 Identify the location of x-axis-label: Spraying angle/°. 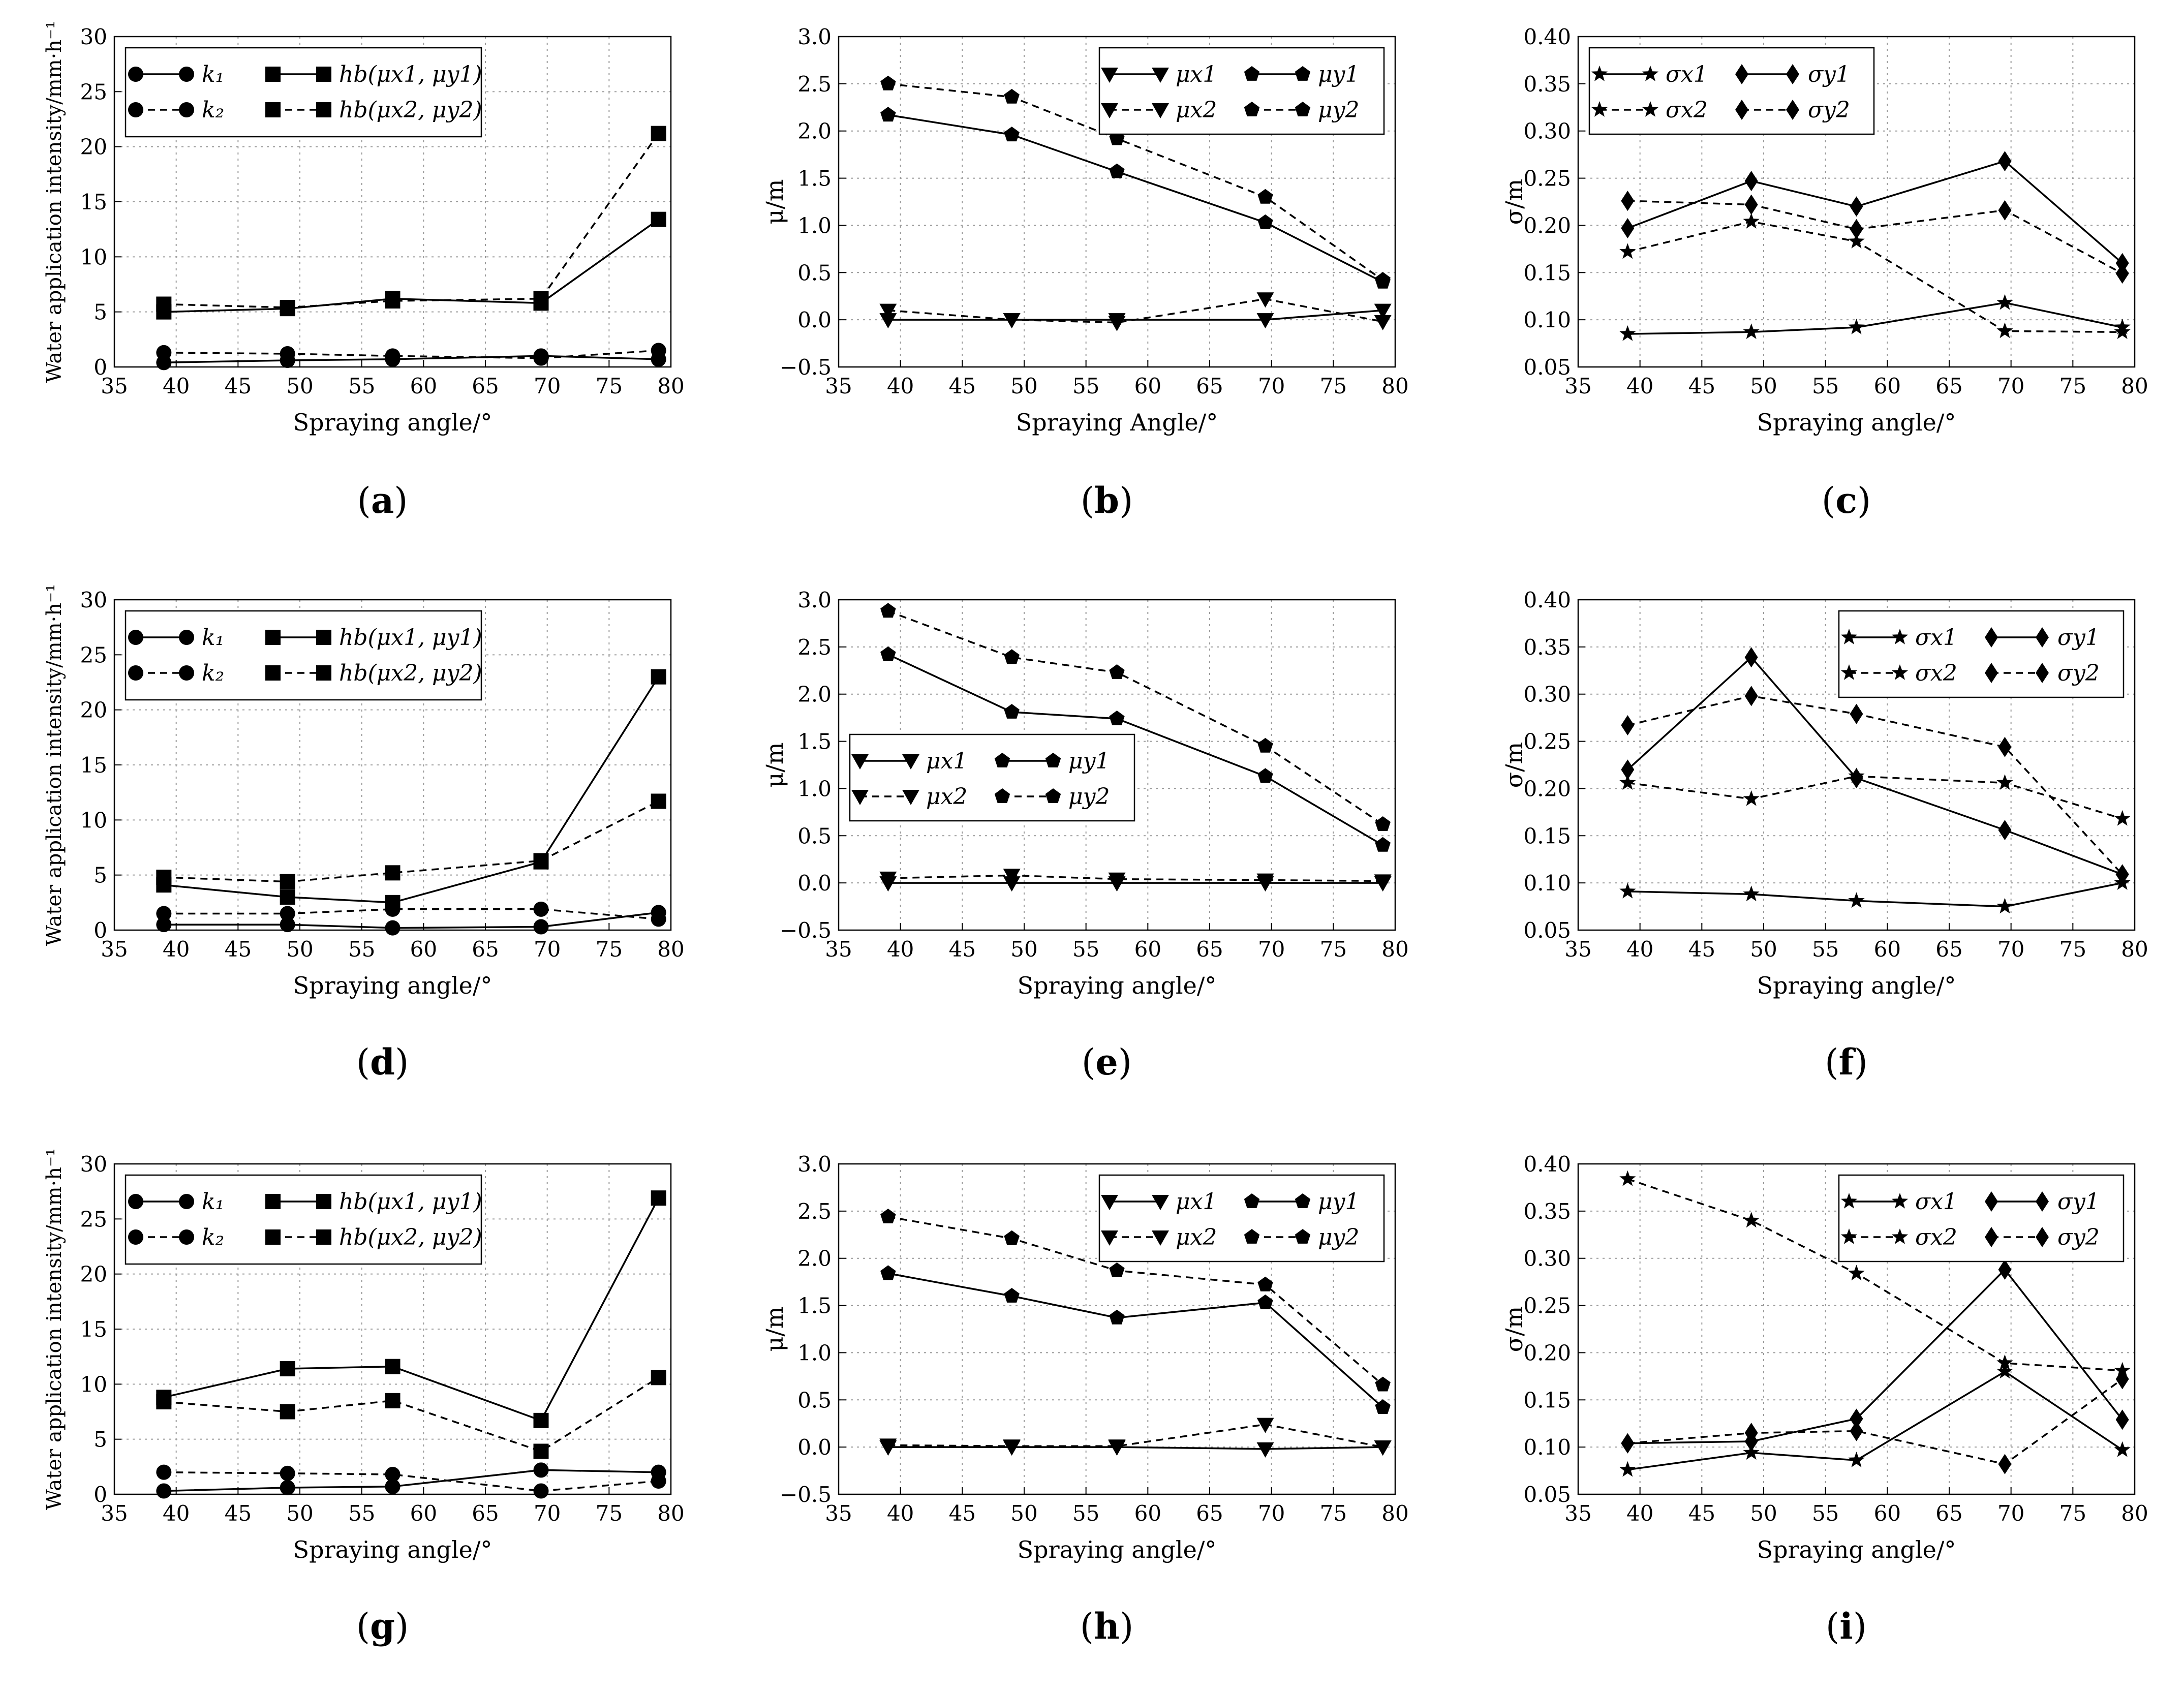
(393, 1549).